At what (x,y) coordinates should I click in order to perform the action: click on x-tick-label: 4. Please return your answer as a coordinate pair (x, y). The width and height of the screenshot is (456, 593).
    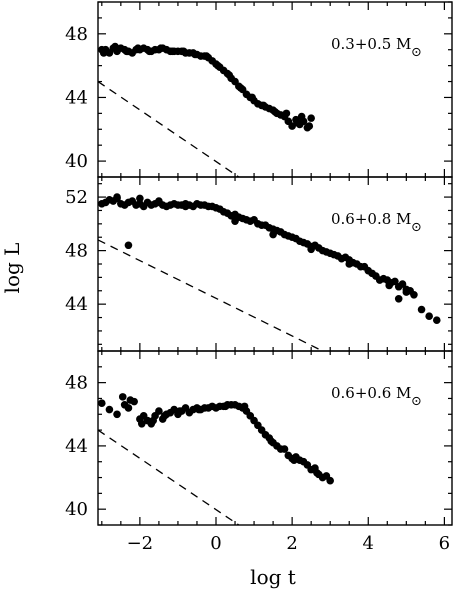
    Looking at the image, I should click on (368, 543).